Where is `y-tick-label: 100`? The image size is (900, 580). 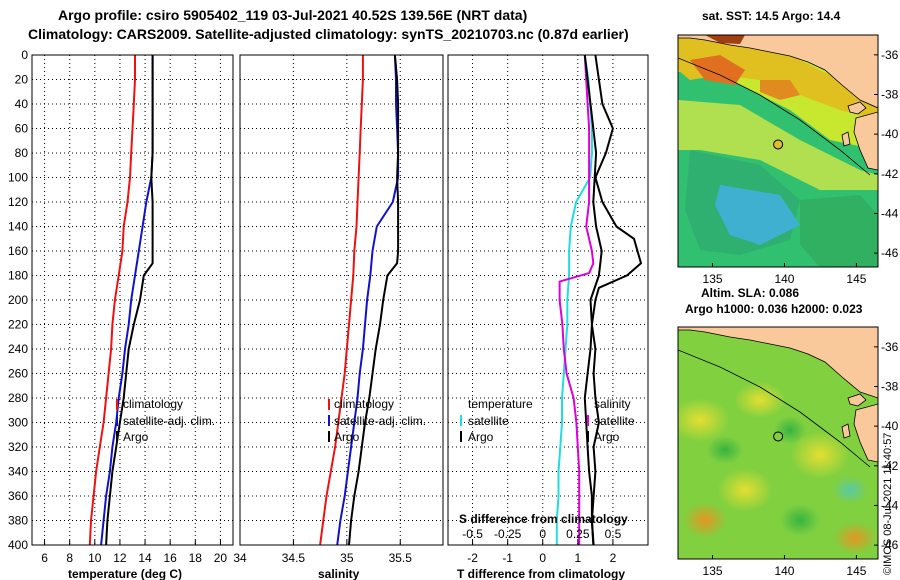 y-tick-label: 100 is located at coordinates (18, 178).